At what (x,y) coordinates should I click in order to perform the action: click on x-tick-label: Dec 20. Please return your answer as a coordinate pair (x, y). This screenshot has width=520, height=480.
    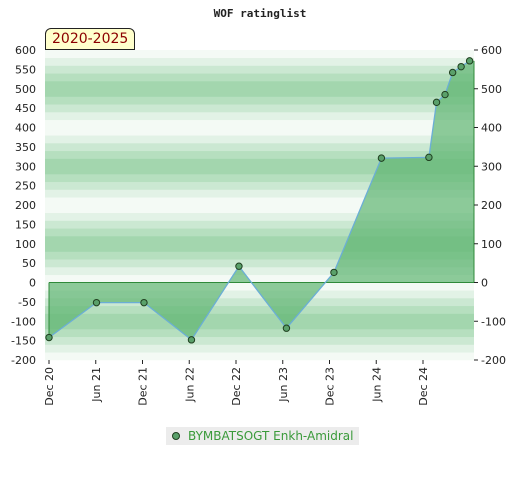
    Looking at the image, I should click on (49, 386).